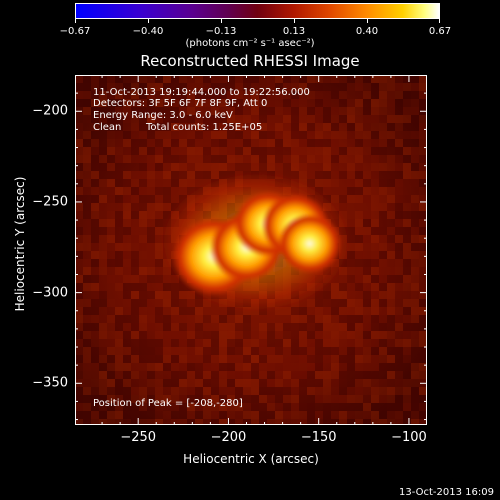 This screenshot has width=500, height=500. Describe the element at coordinates (367, 31) in the screenshot. I see `colorbar-tick-label: 0.40` at that location.